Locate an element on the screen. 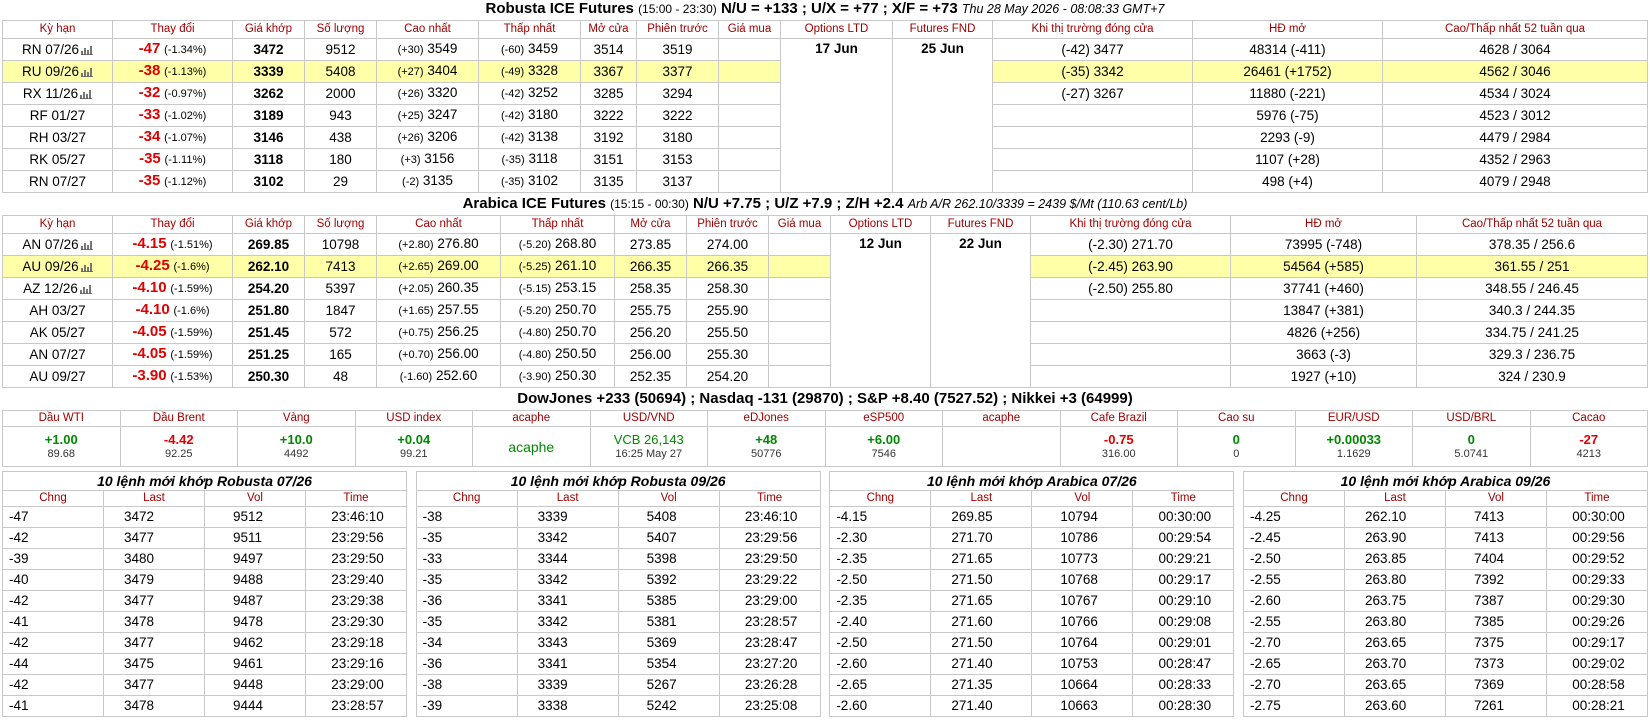 The width and height of the screenshot is (1650, 724). col-header: Cao/Thấp nhất 52 tuần qua is located at coordinates (1532, 224).